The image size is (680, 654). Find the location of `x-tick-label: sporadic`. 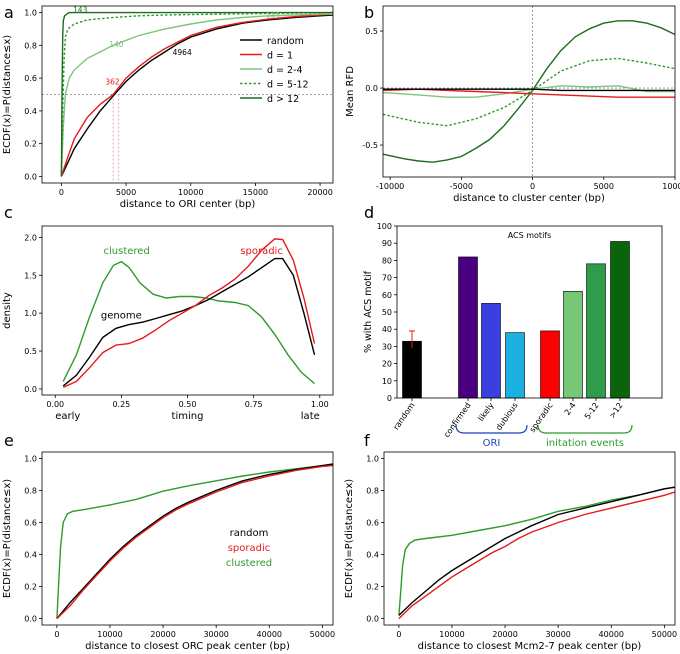

x-tick-label: sporadic is located at coordinates (541, 417).